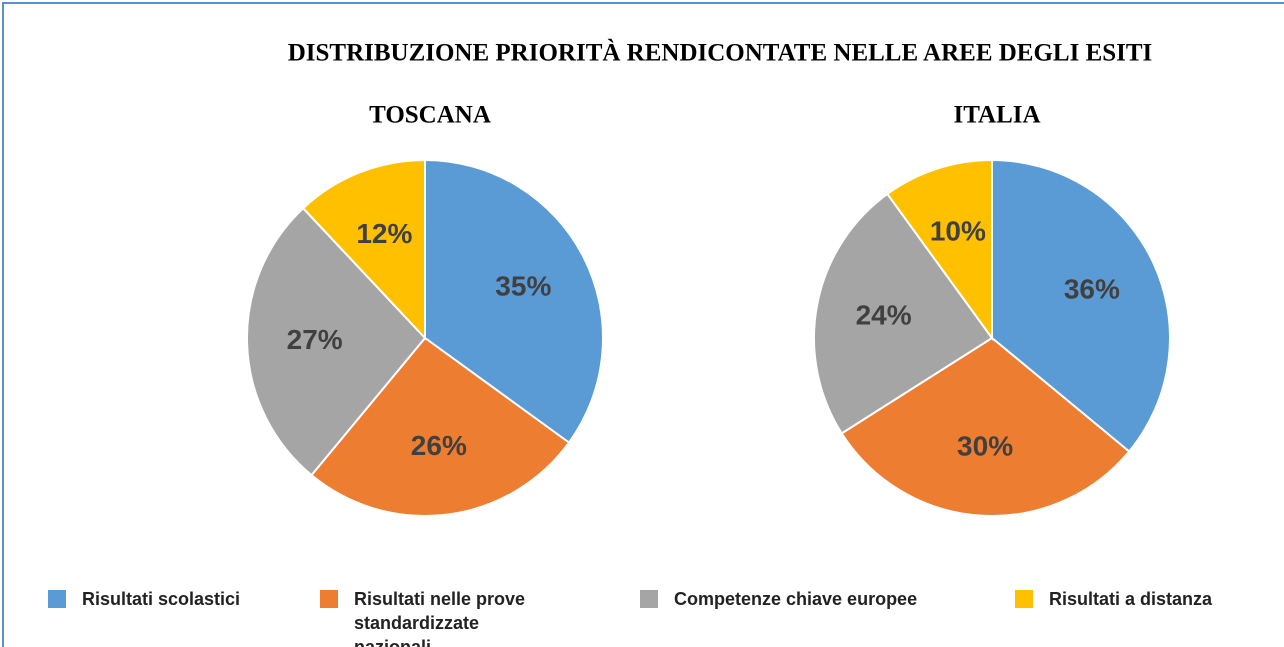  What do you see at coordinates (161, 599) in the screenshot?
I see `legend-label: Risultati scolastici` at bounding box center [161, 599].